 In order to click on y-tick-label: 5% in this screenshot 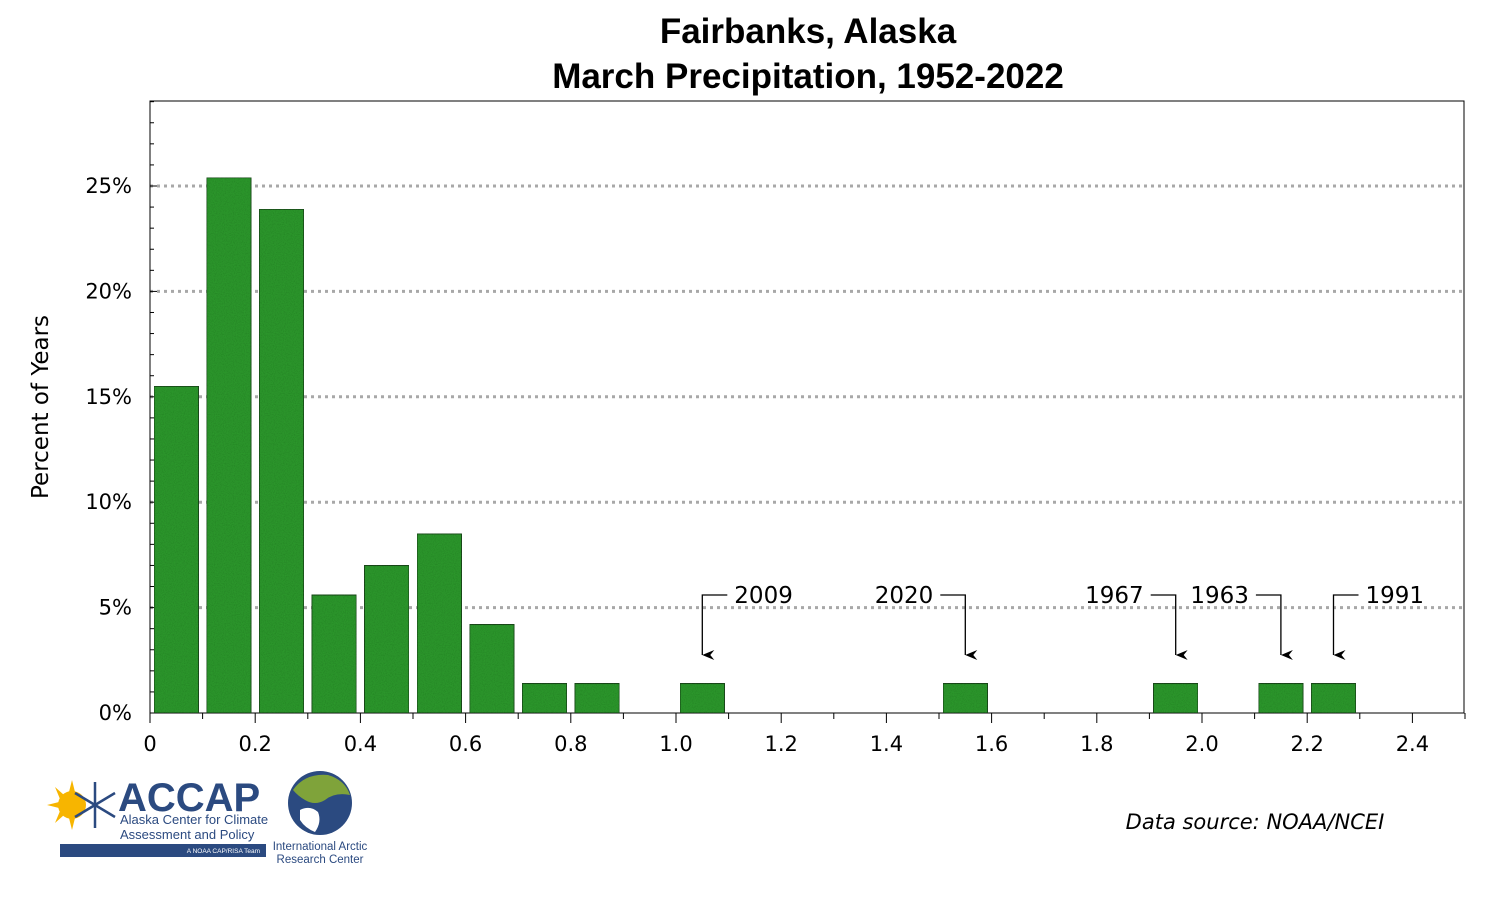, I will do `click(115, 608)`.